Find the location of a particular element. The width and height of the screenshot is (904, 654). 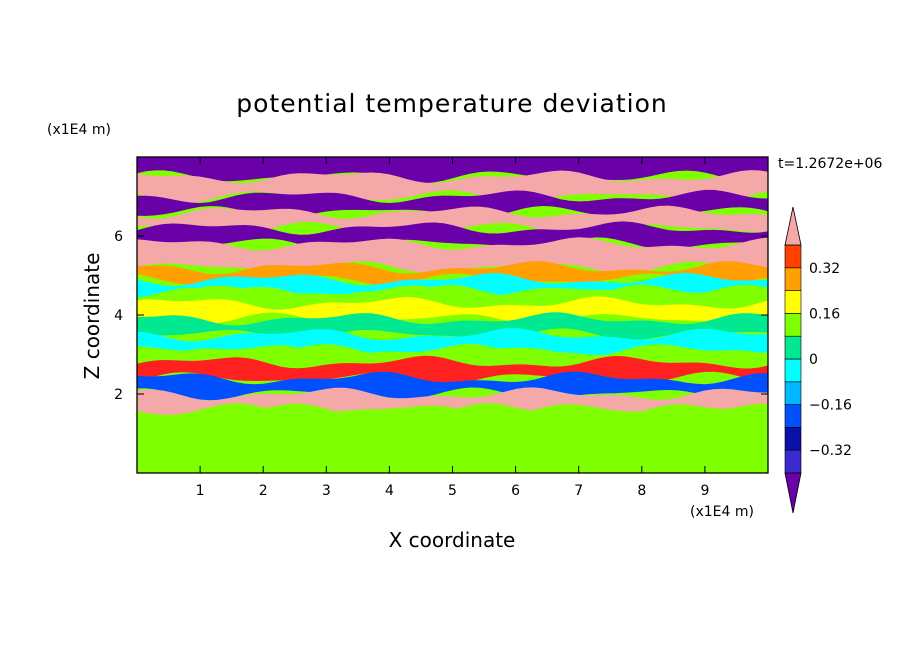

x-tick-label-2: 3 is located at coordinates (326, 491).